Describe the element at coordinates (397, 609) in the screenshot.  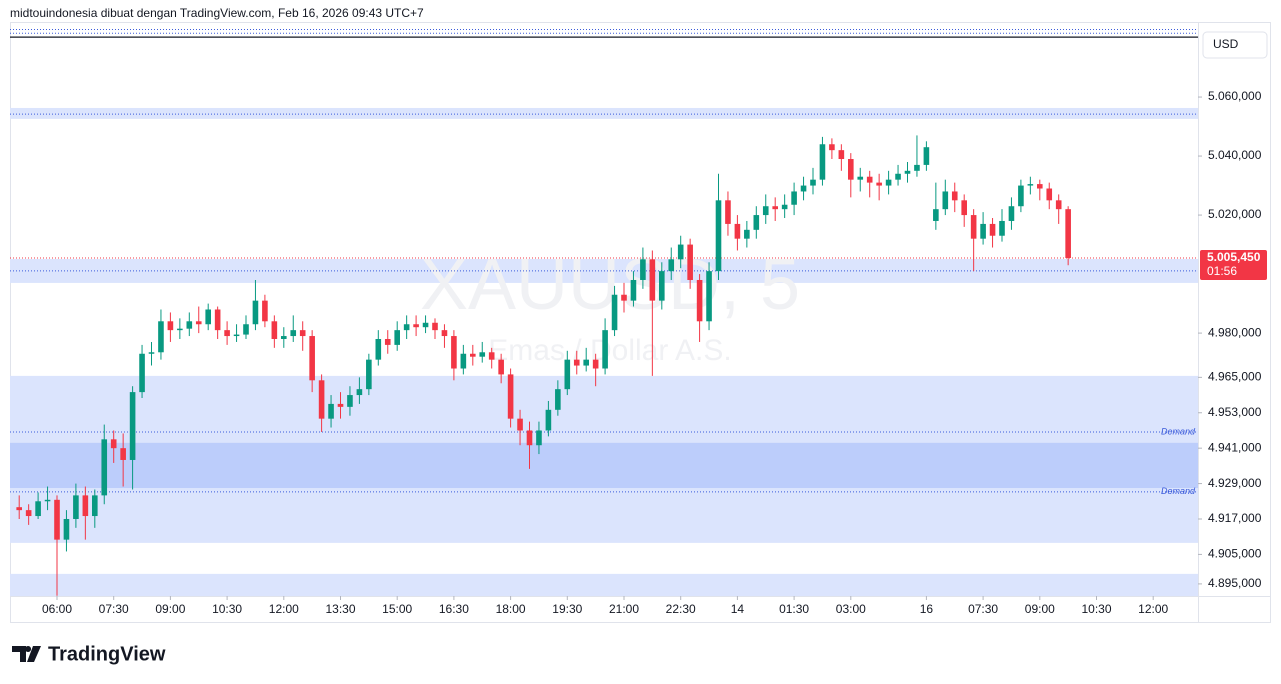
I see `x-tick-label: 15:00` at that location.